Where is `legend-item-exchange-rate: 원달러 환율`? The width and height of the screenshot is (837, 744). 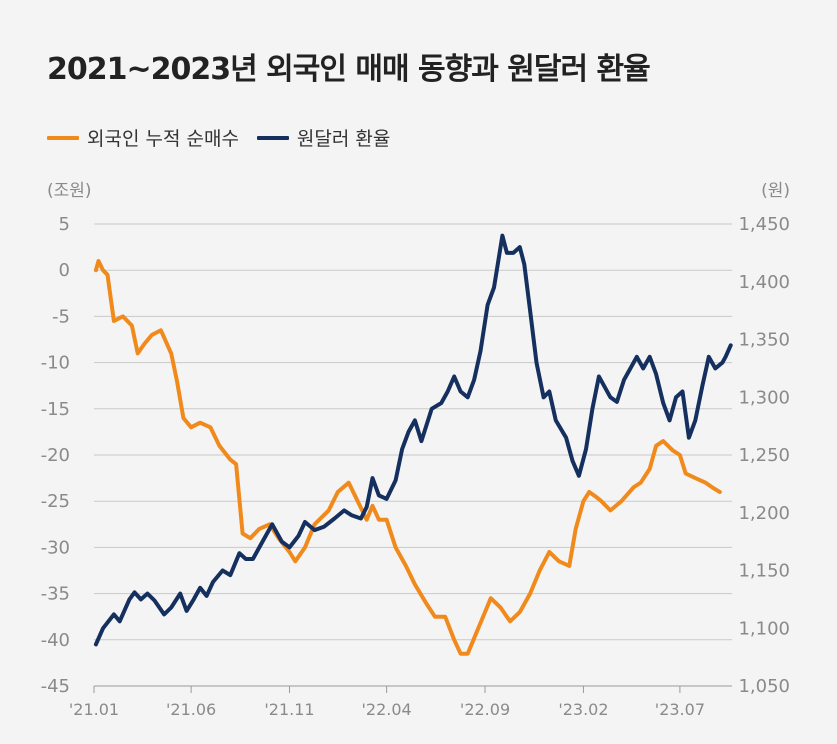 legend-item-exchange-rate: 원달러 환율 is located at coordinates (323, 137).